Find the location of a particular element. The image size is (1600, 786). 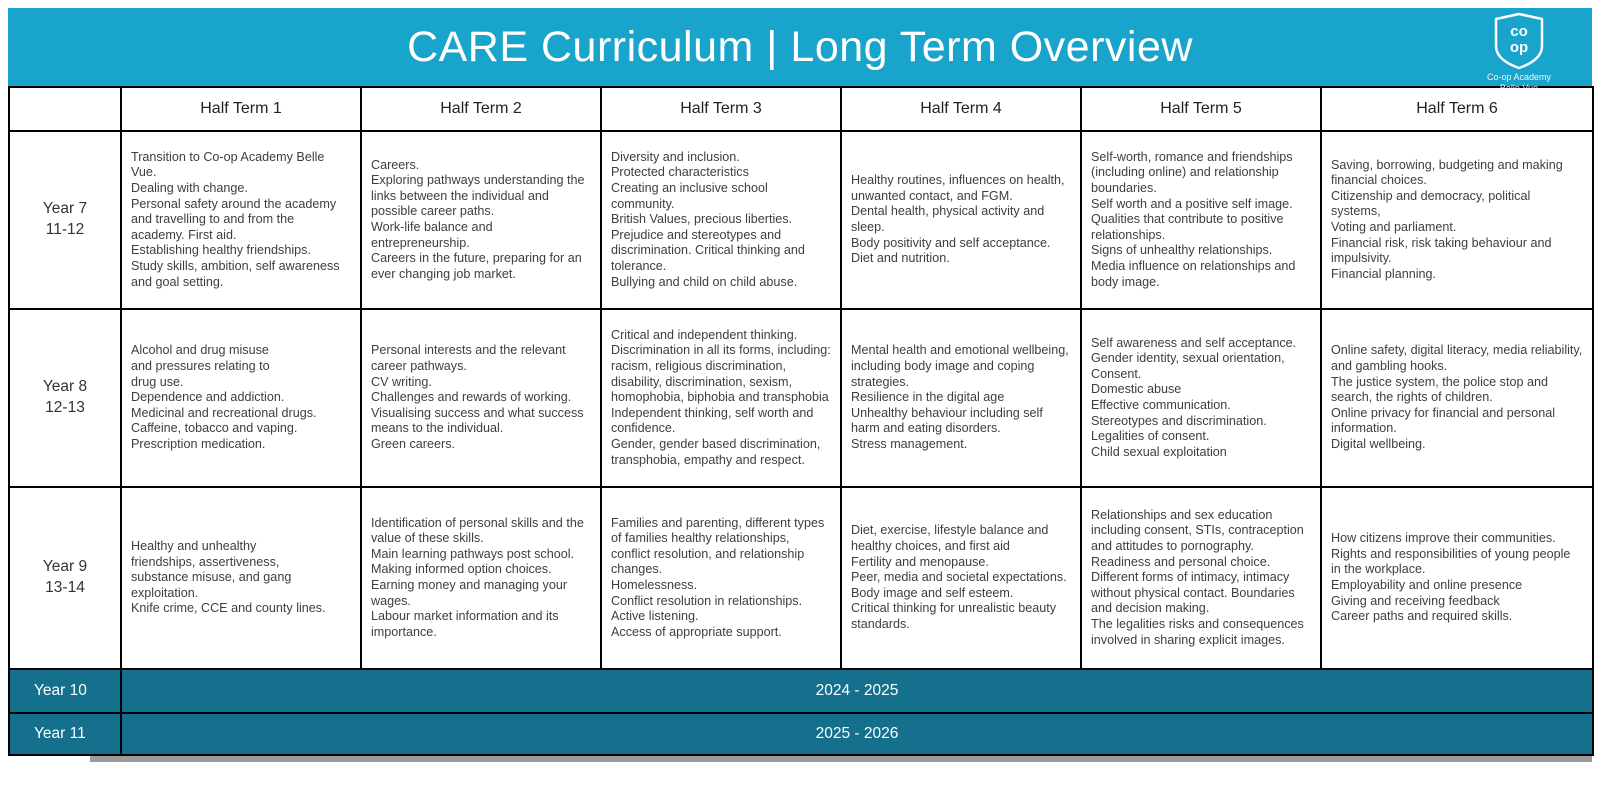

year-ages: 12-13 is located at coordinates (65, 407).